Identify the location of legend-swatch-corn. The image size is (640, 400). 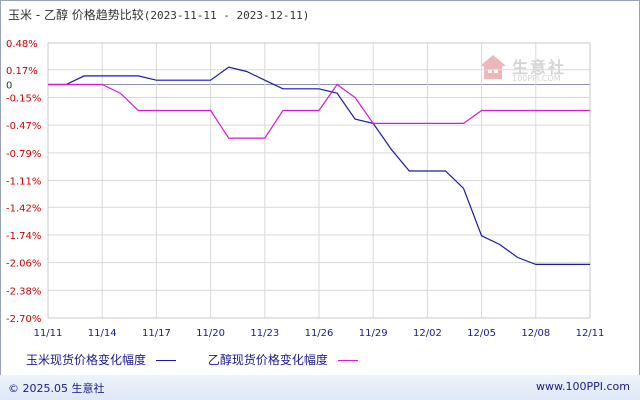
(166, 360).